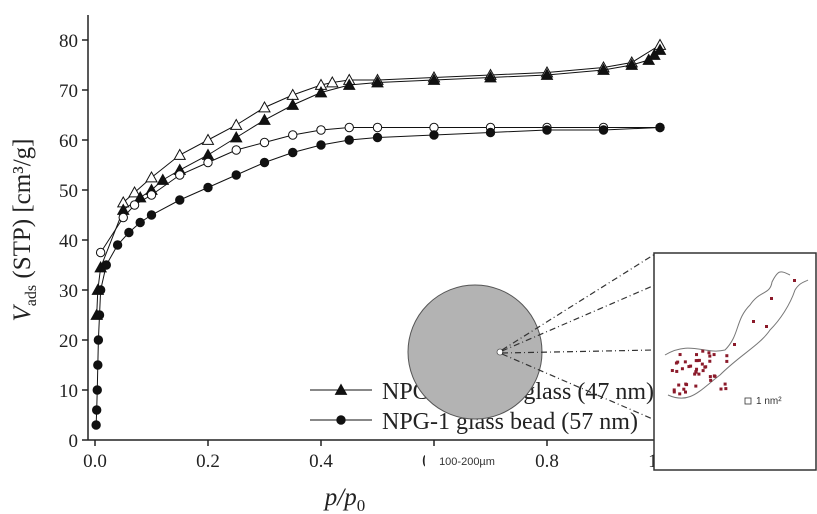  Describe the element at coordinates (68, 91) in the screenshot. I see `y-tick-label: 70` at that location.